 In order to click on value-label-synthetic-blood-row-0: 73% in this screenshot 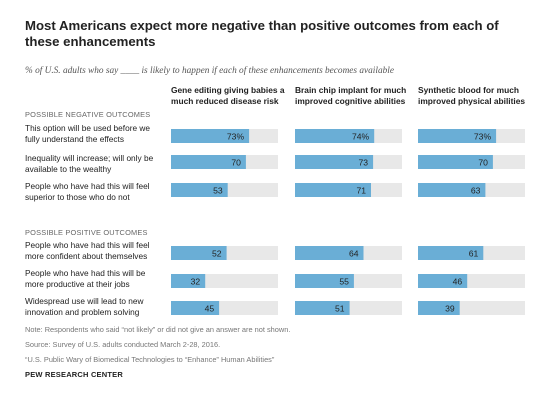, I will do `click(483, 137)`.